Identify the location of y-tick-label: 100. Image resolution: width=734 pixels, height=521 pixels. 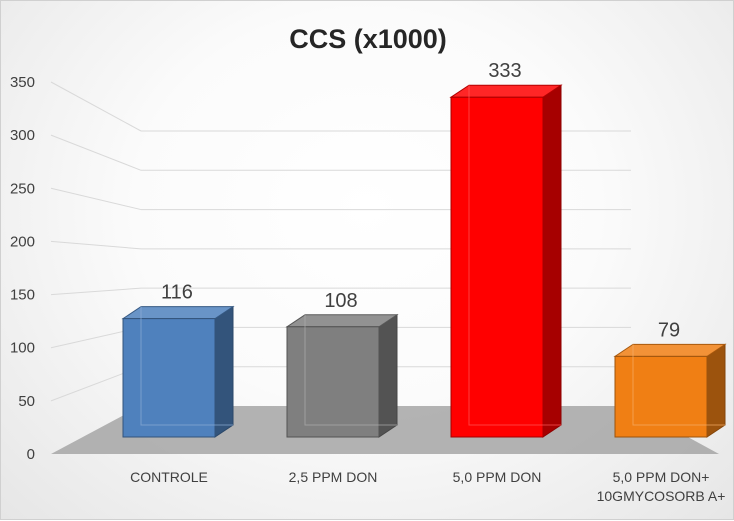
(22, 348).